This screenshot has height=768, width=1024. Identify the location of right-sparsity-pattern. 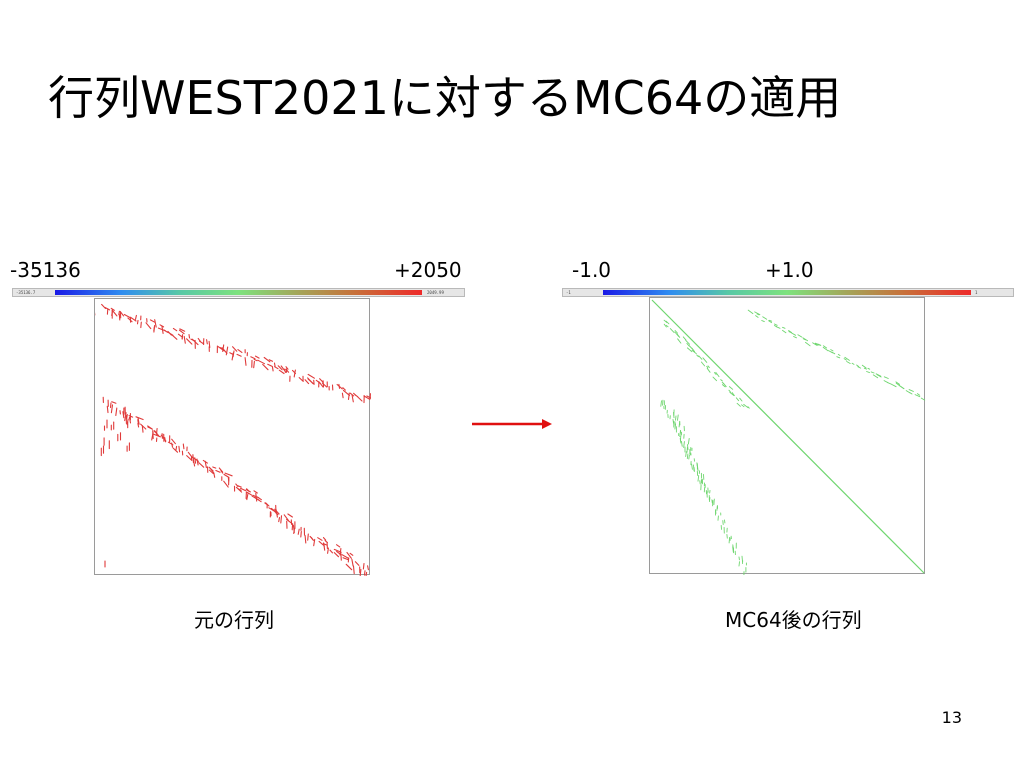
(788, 437).